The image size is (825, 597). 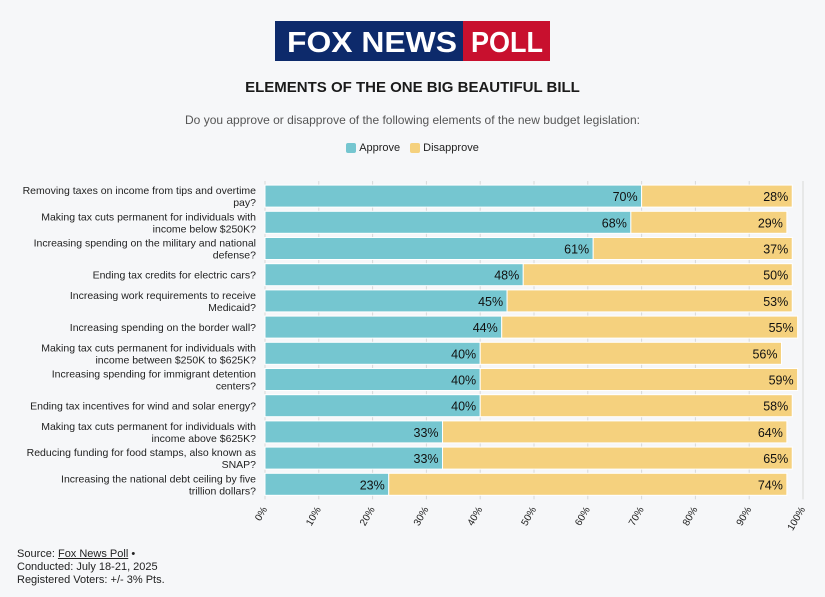 What do you see at coordinates (372, 485) in the screenshot?
I see `data-label-approve: 23%` at bounding box center [372, 485].